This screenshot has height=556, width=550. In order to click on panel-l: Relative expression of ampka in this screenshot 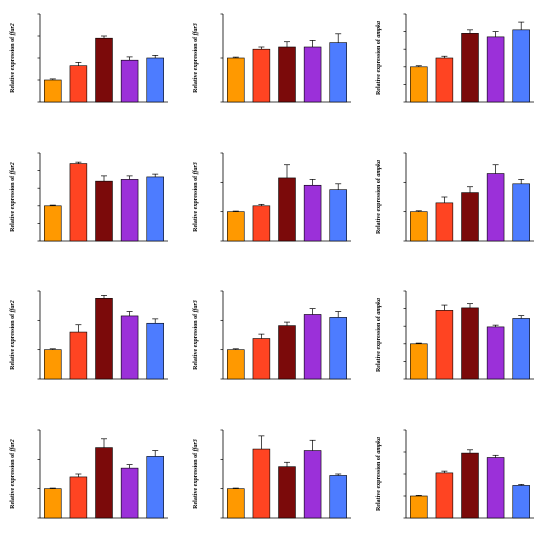, I will do `click(455, 474)`.